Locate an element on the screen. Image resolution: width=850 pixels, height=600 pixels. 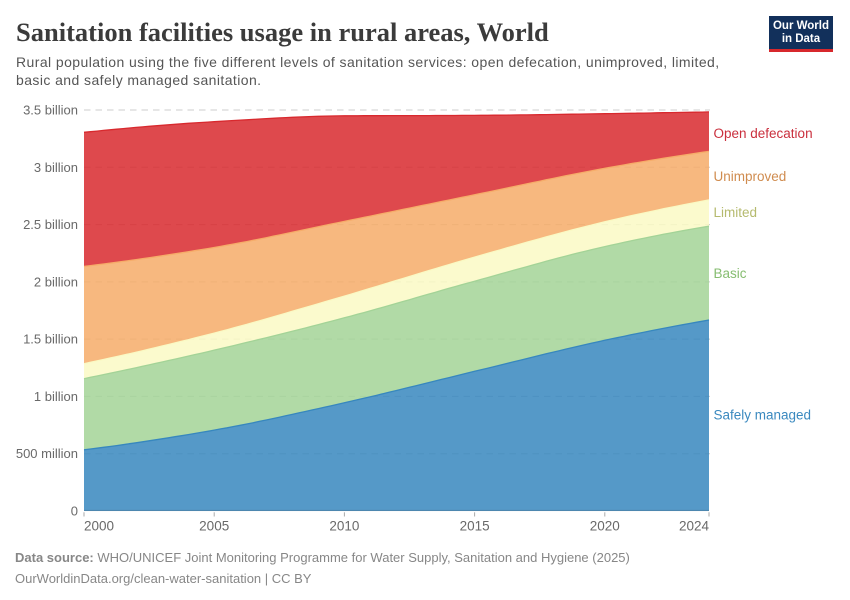
svg-text: 3.5 billion is located at coordinates (50, 110).